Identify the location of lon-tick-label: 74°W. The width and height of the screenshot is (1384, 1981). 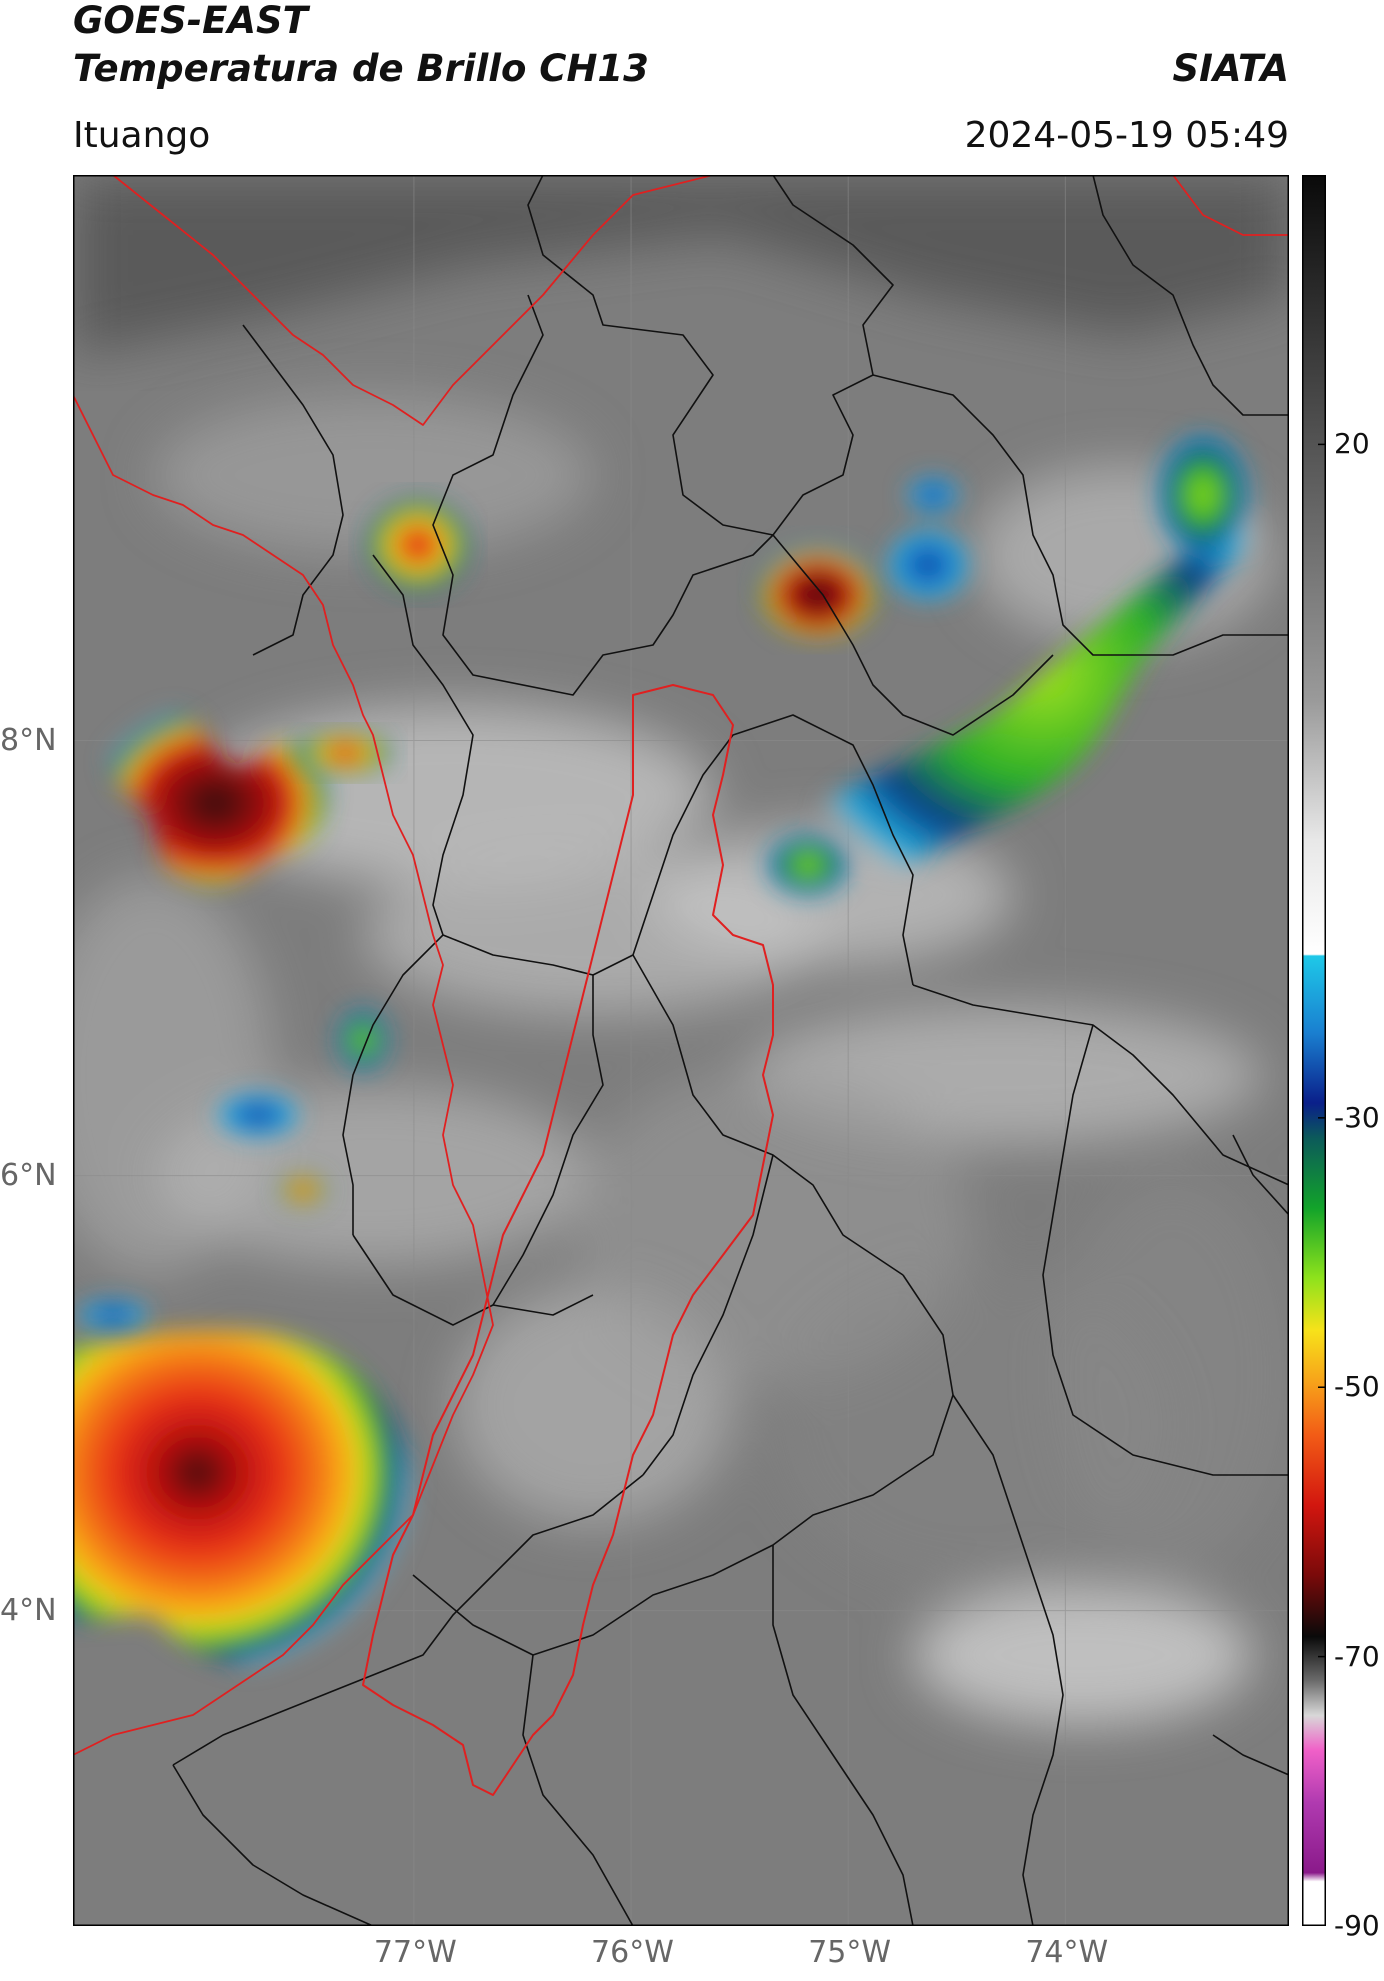
(1067, 1952).